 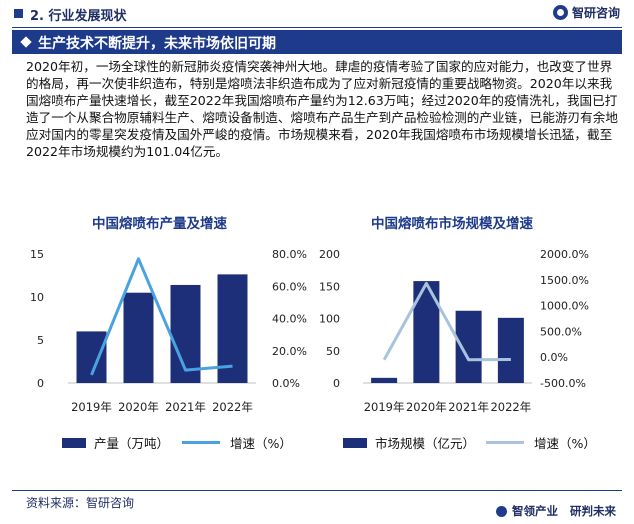 What do you see at coordinates (329, 286) in the screenshot?
I see `chart-2-left-tick: 150` at bounding box center [329, 286].